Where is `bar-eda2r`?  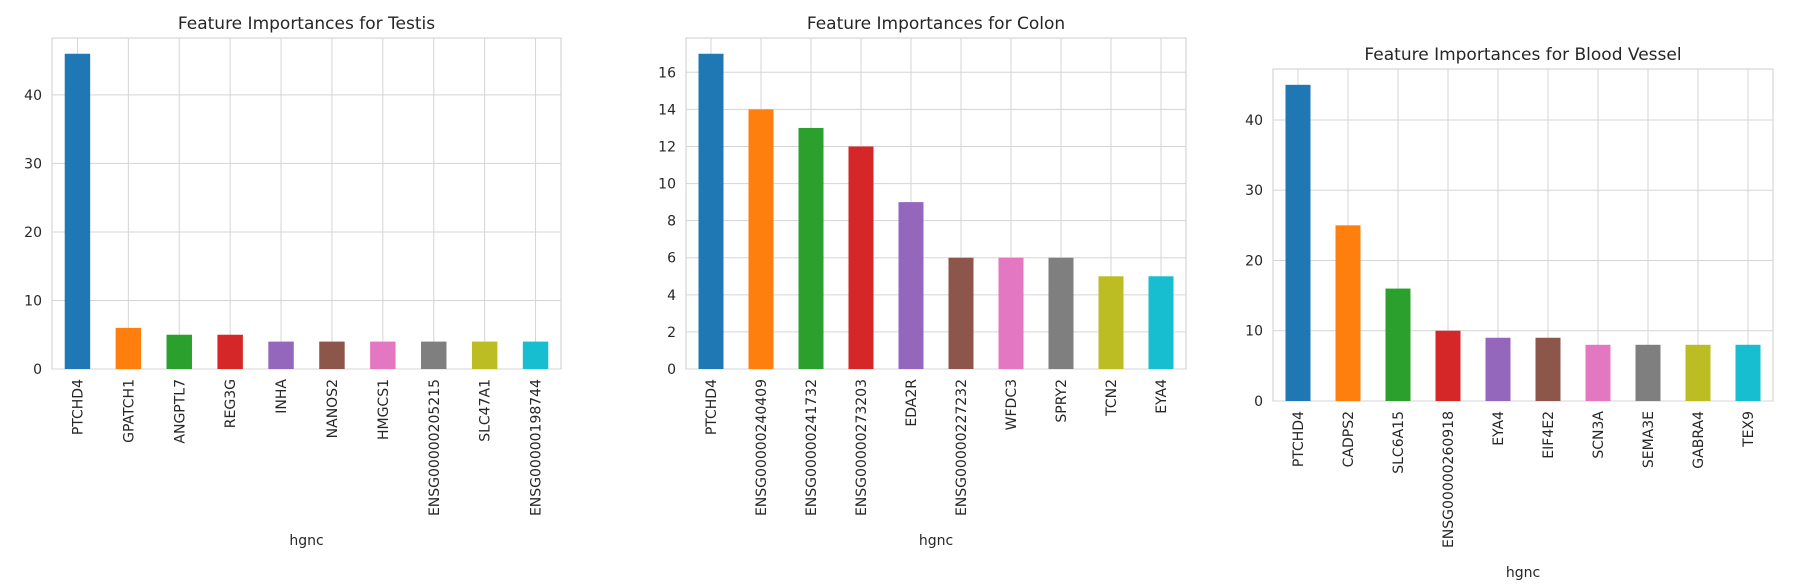
bar-eda2r is located at coordinates (911, 285).